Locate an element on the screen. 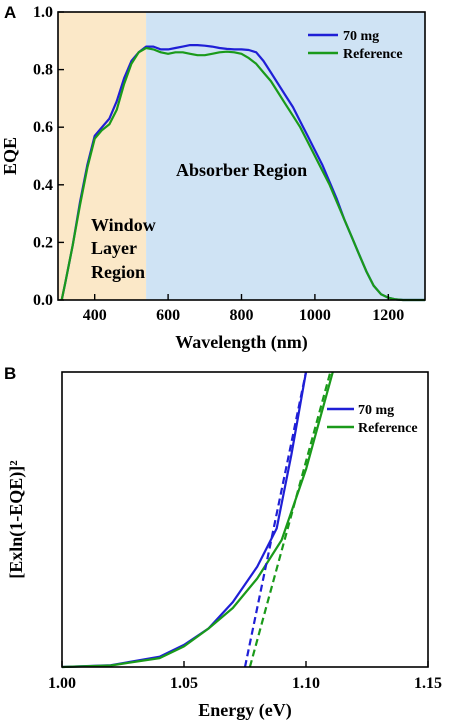 This screenshot has width=450, height=724. window-layer-region-label-line: Window is located at coordinates (123, 225).